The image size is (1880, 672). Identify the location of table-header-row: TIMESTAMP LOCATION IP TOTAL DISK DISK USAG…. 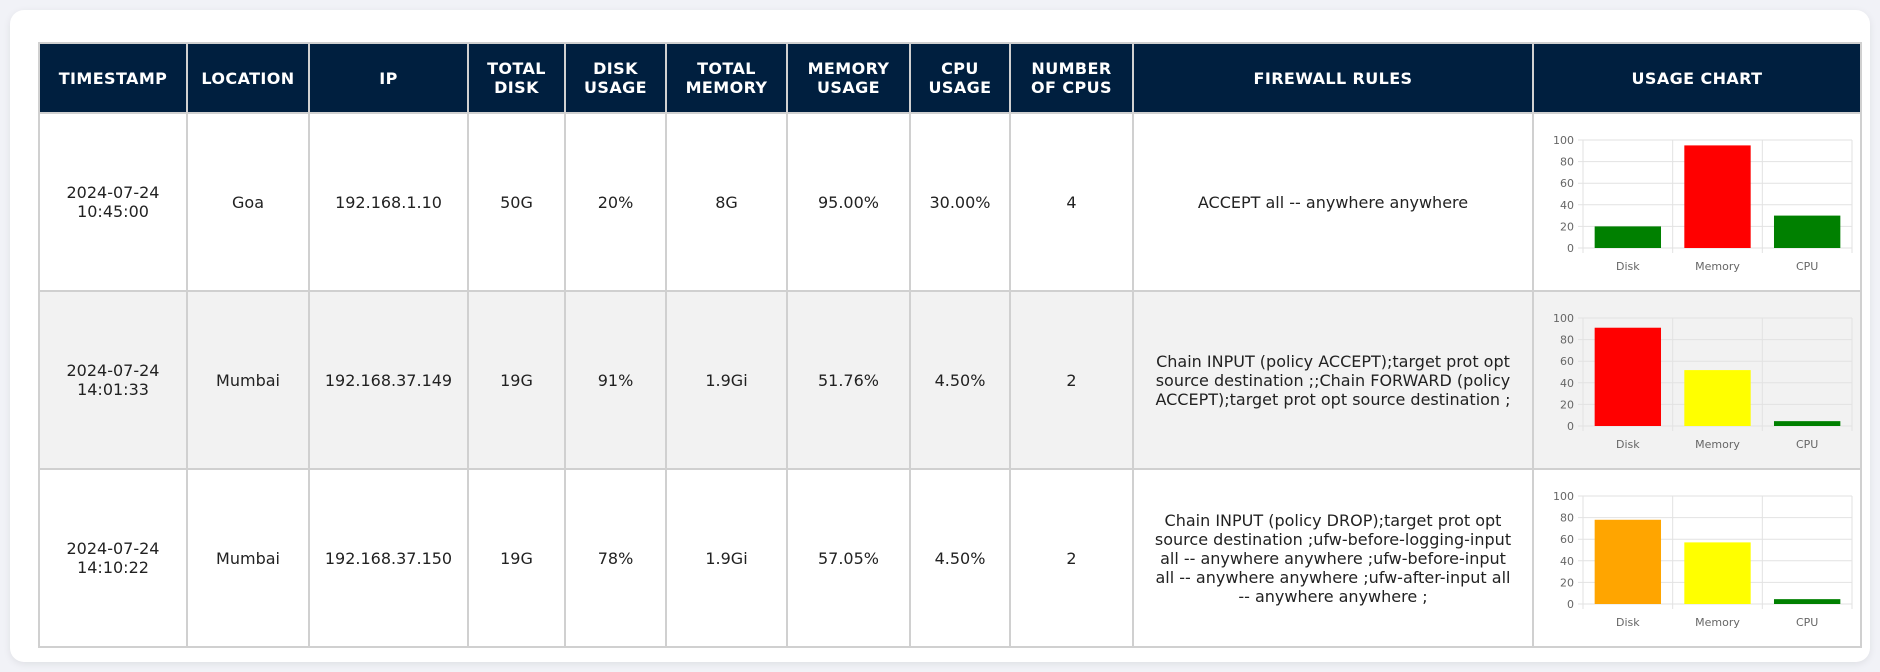
(950, 78).